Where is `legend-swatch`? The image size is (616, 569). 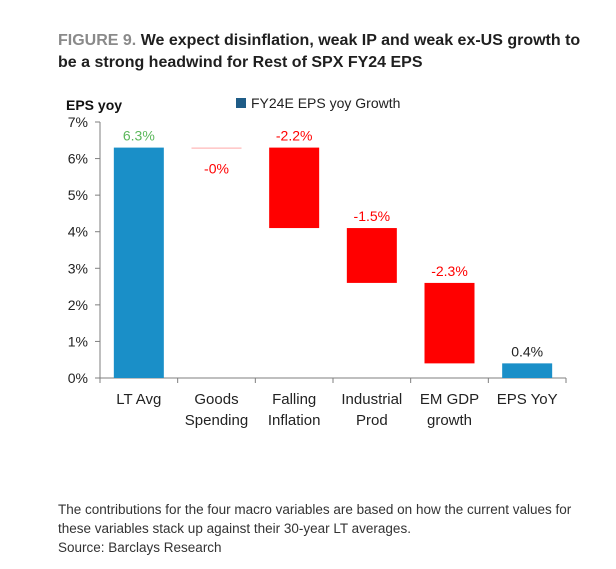 legend-swatch is located at coordinates (241, 103).